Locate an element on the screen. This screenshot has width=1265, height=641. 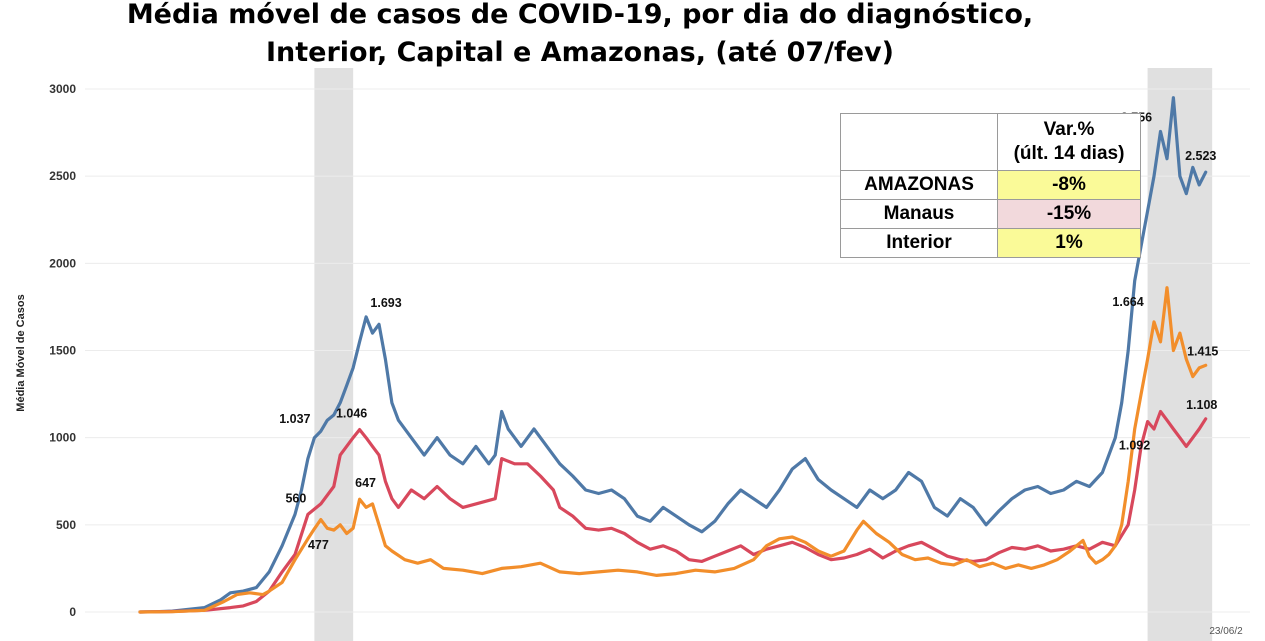
table-header-line1: Var.% is located at coordinates (1069, 129).